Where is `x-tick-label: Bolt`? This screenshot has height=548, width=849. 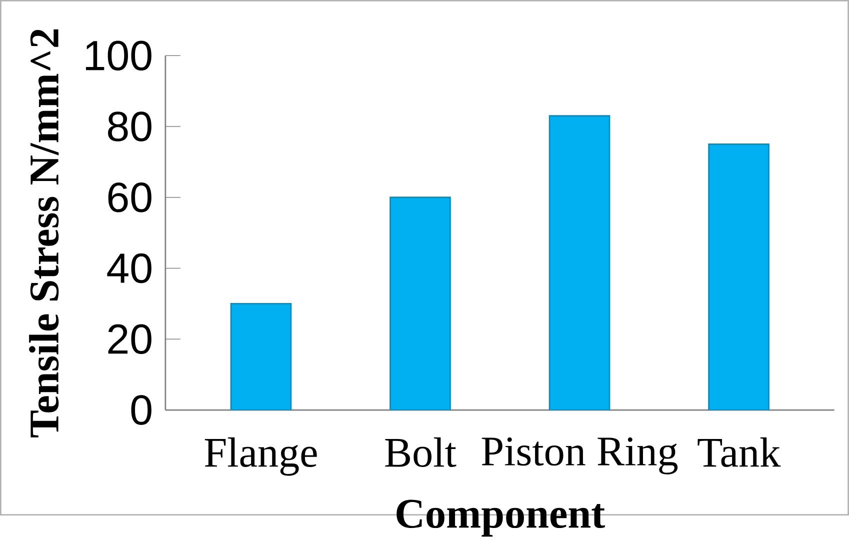
x-tick-label: Bolt is located at coordinates (420, 452).